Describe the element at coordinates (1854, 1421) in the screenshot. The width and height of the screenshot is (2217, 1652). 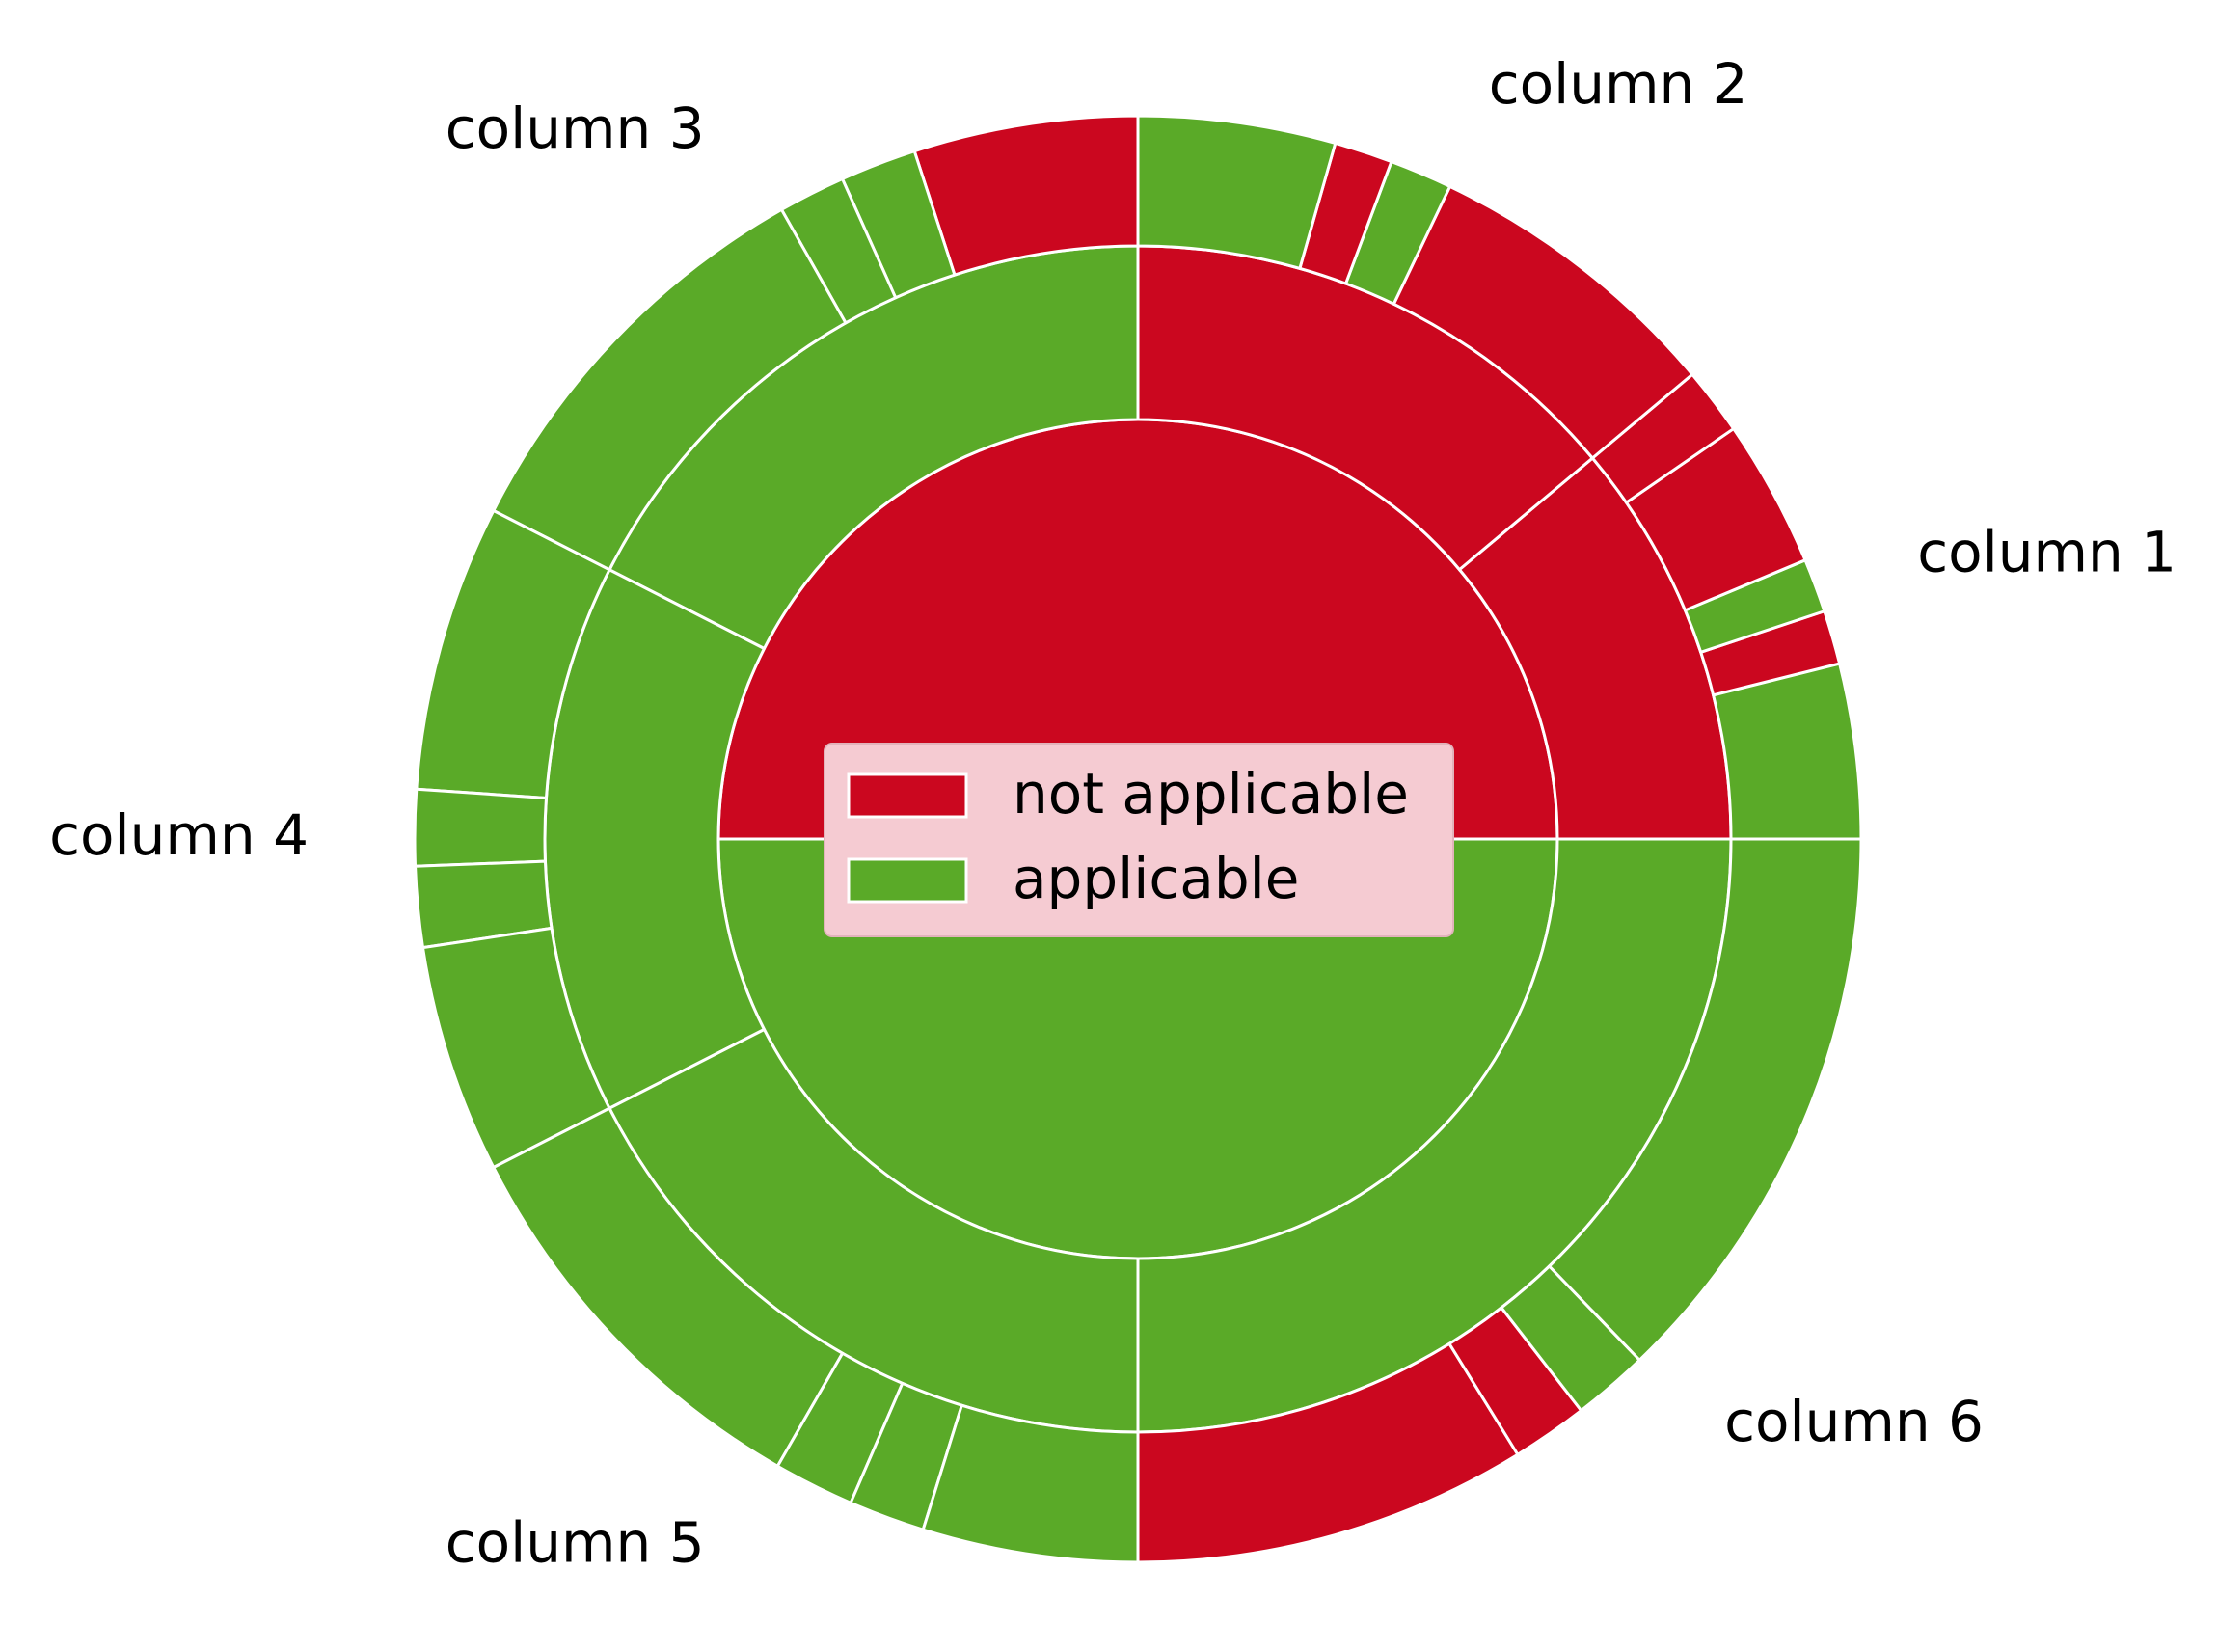
I see `column-label-6: column 6` at that location.